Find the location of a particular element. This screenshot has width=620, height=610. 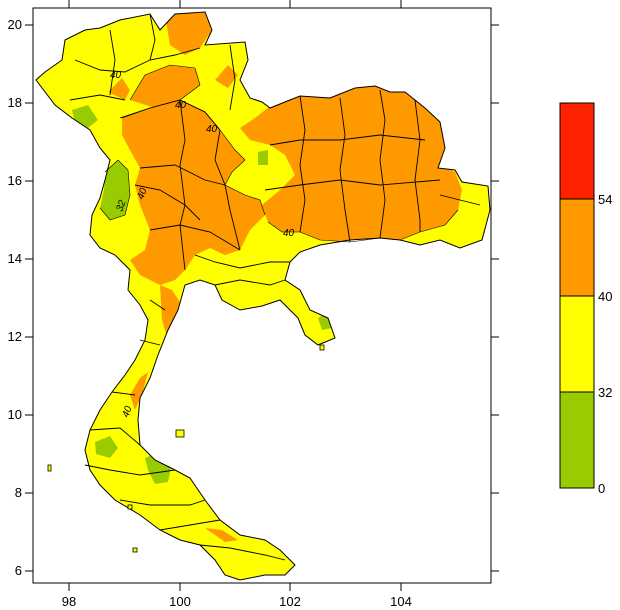

legend-swatch-yellow is located at coordinates (577, 344).